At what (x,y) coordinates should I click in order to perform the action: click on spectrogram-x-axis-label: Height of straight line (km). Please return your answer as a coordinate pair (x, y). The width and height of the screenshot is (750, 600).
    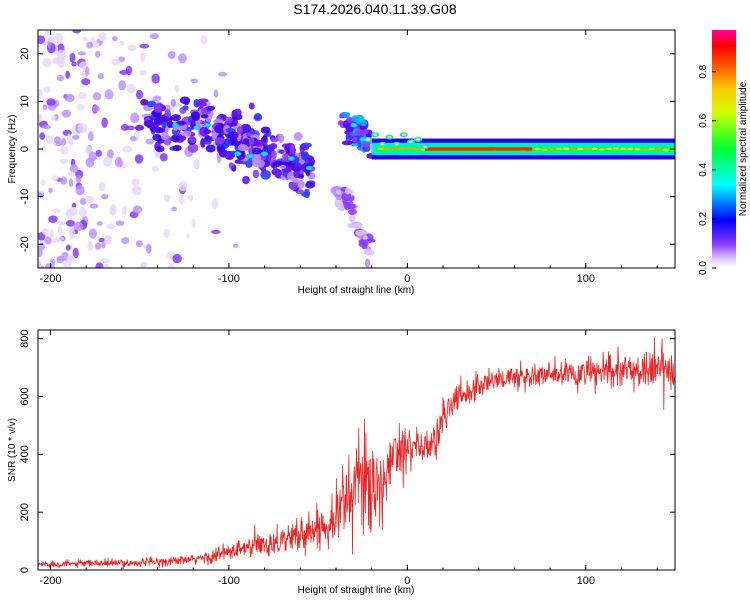
    Looking at the image, I should click on (356, 290).